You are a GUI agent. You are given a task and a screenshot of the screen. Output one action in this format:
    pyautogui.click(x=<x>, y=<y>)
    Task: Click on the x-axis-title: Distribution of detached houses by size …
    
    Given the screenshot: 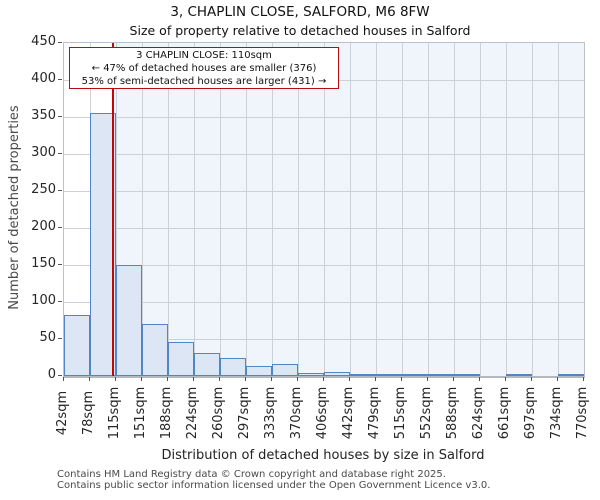 What is the action you would take?
    pyautogui.click(x=323, y=455)
    